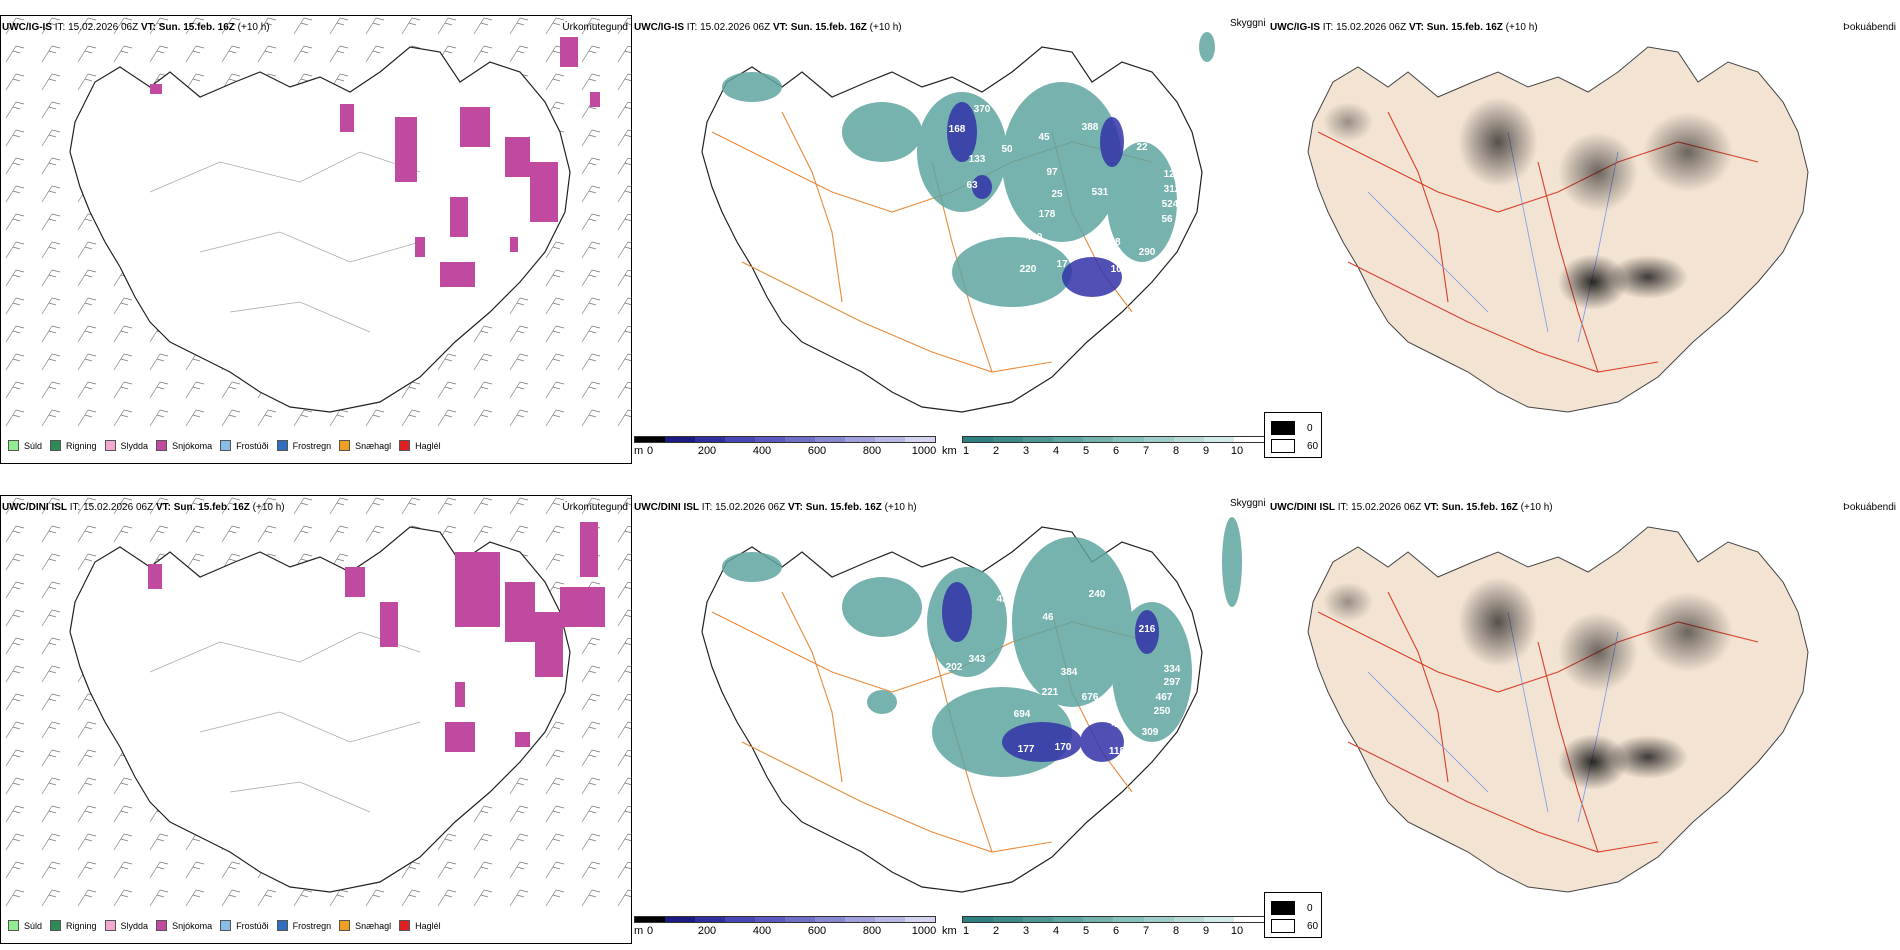  I want to click on vis-label: 133, so click(977, 159).